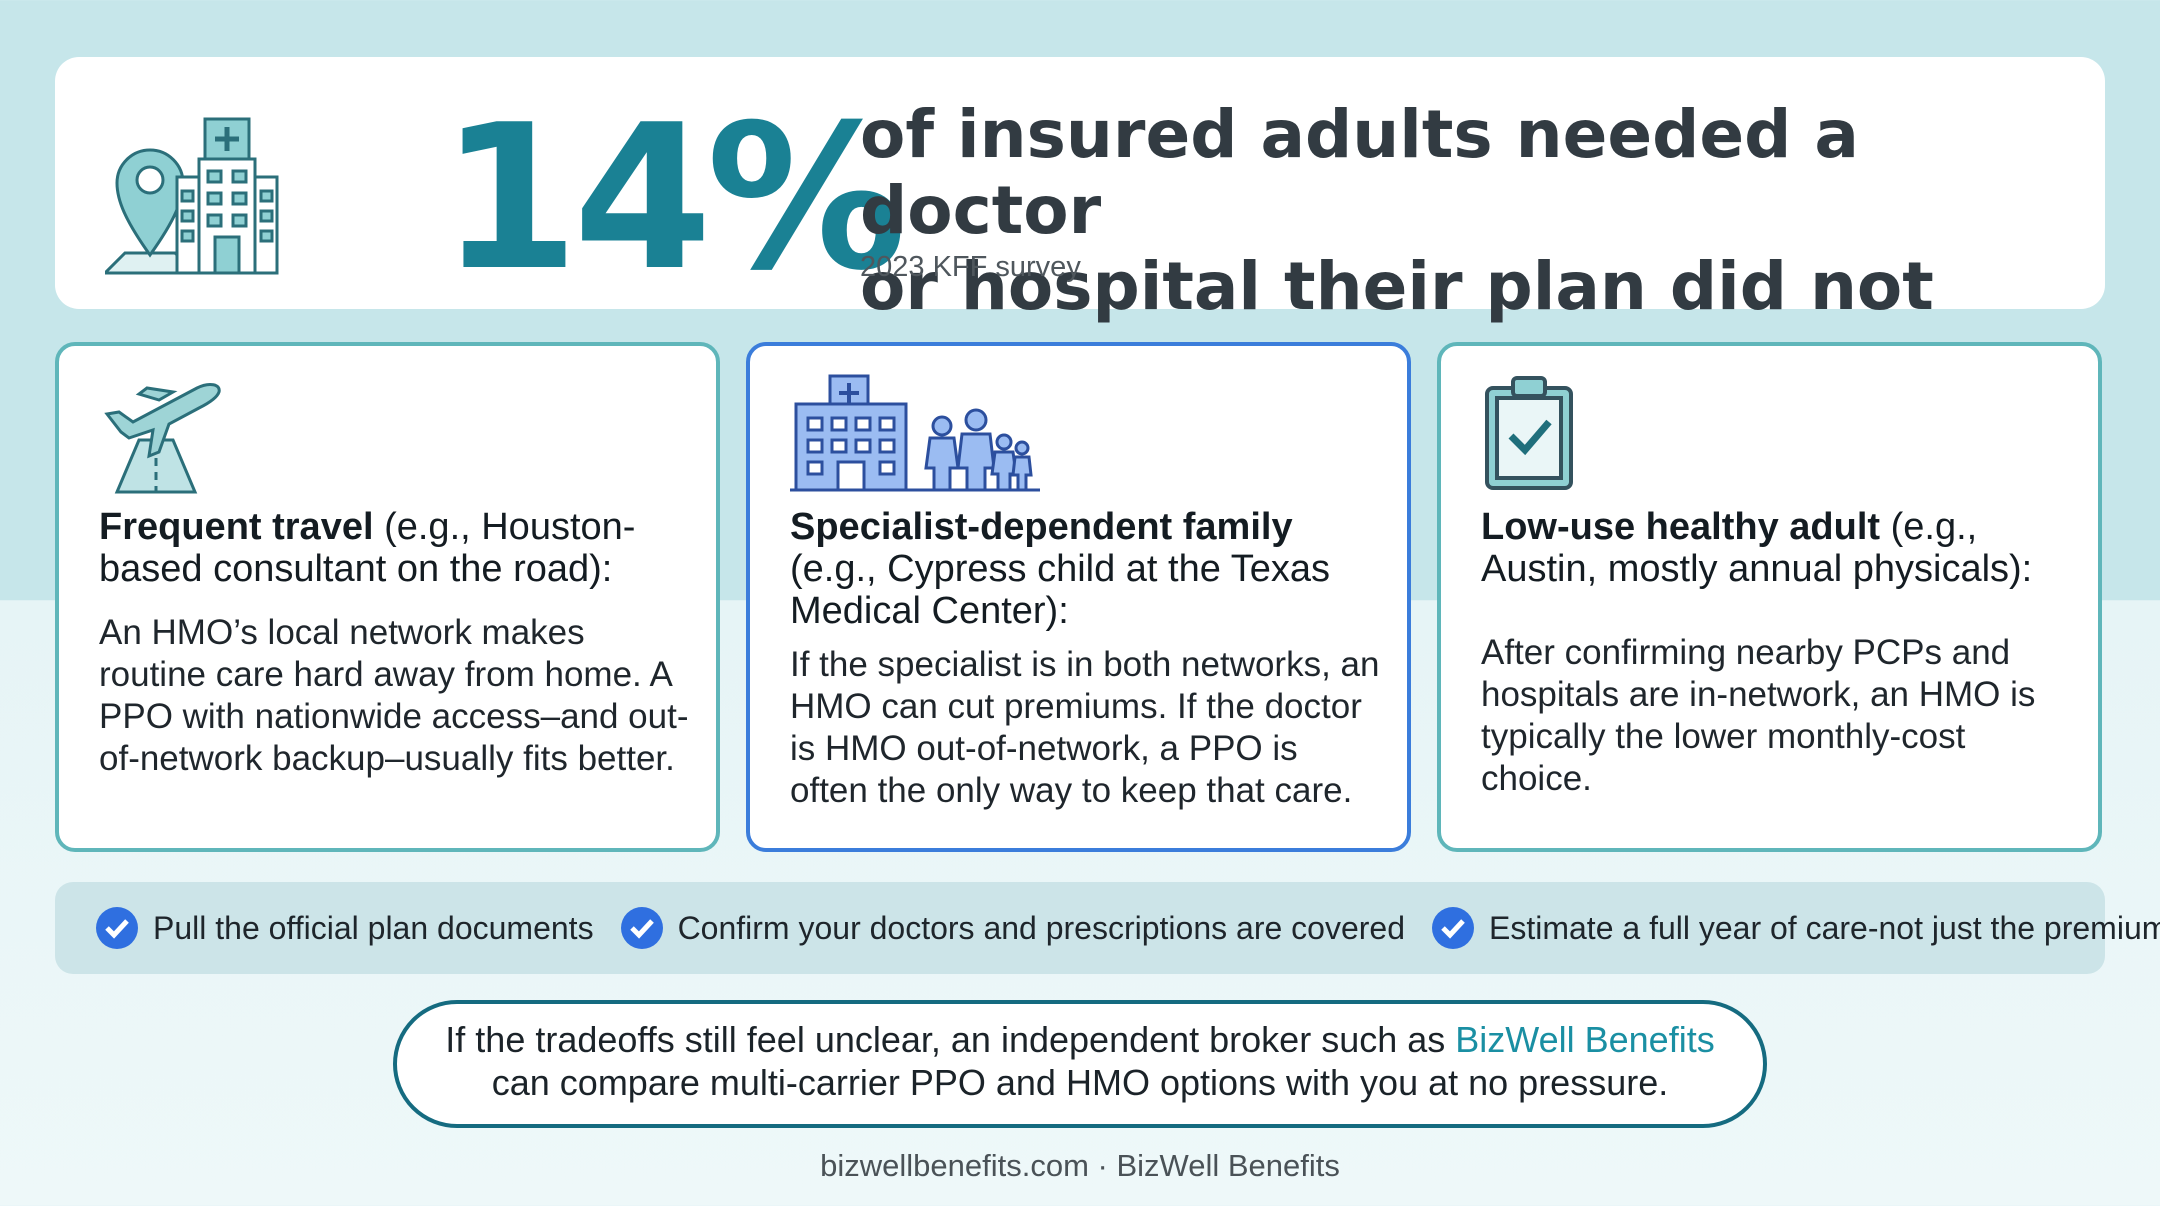  Describe the element at coordinates (673, 198) in the screenshot. I see `headline-stat: 14%` at that location.